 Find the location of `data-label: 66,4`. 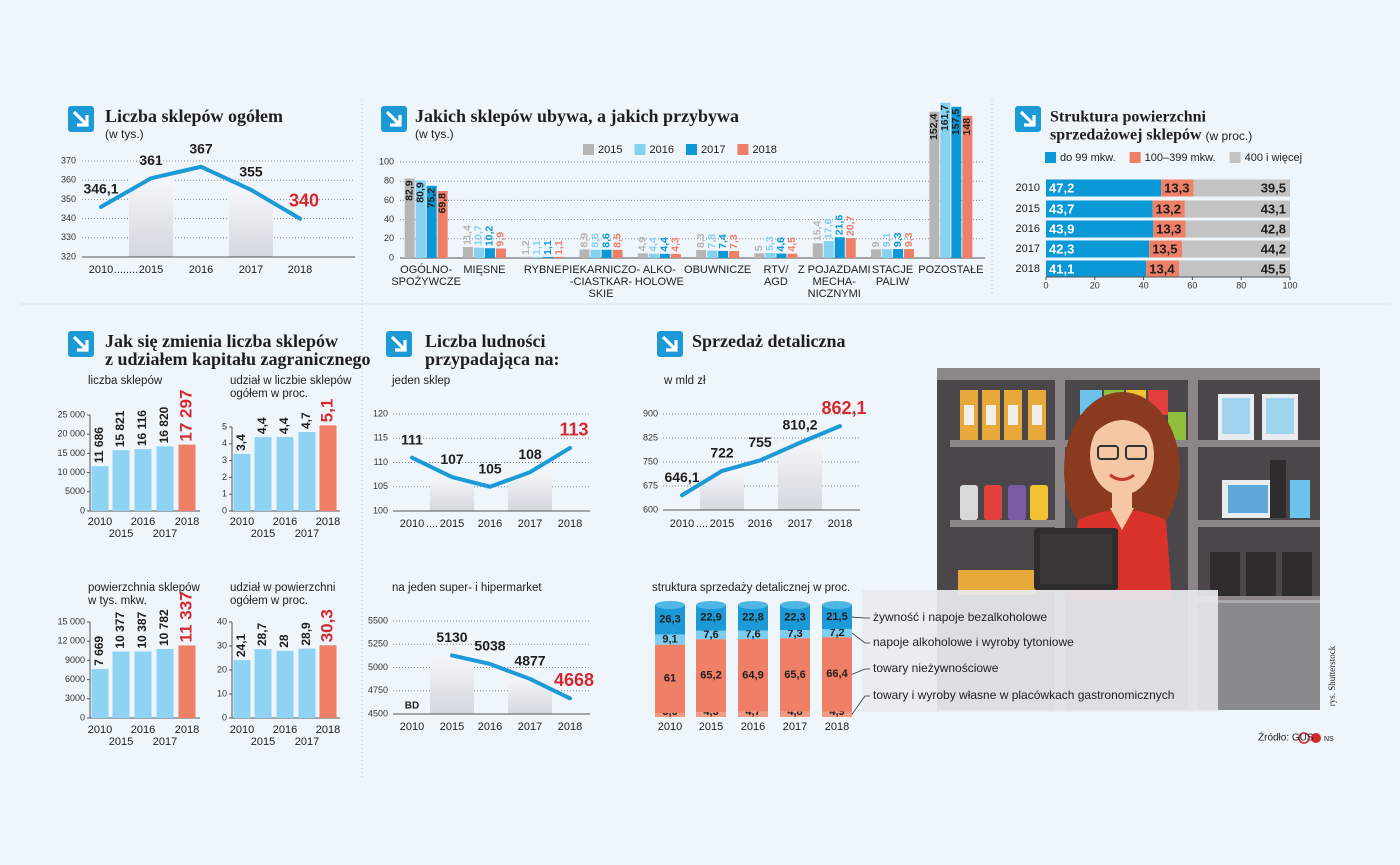

data-label: 66,4 is located at coordinates (837, 674).